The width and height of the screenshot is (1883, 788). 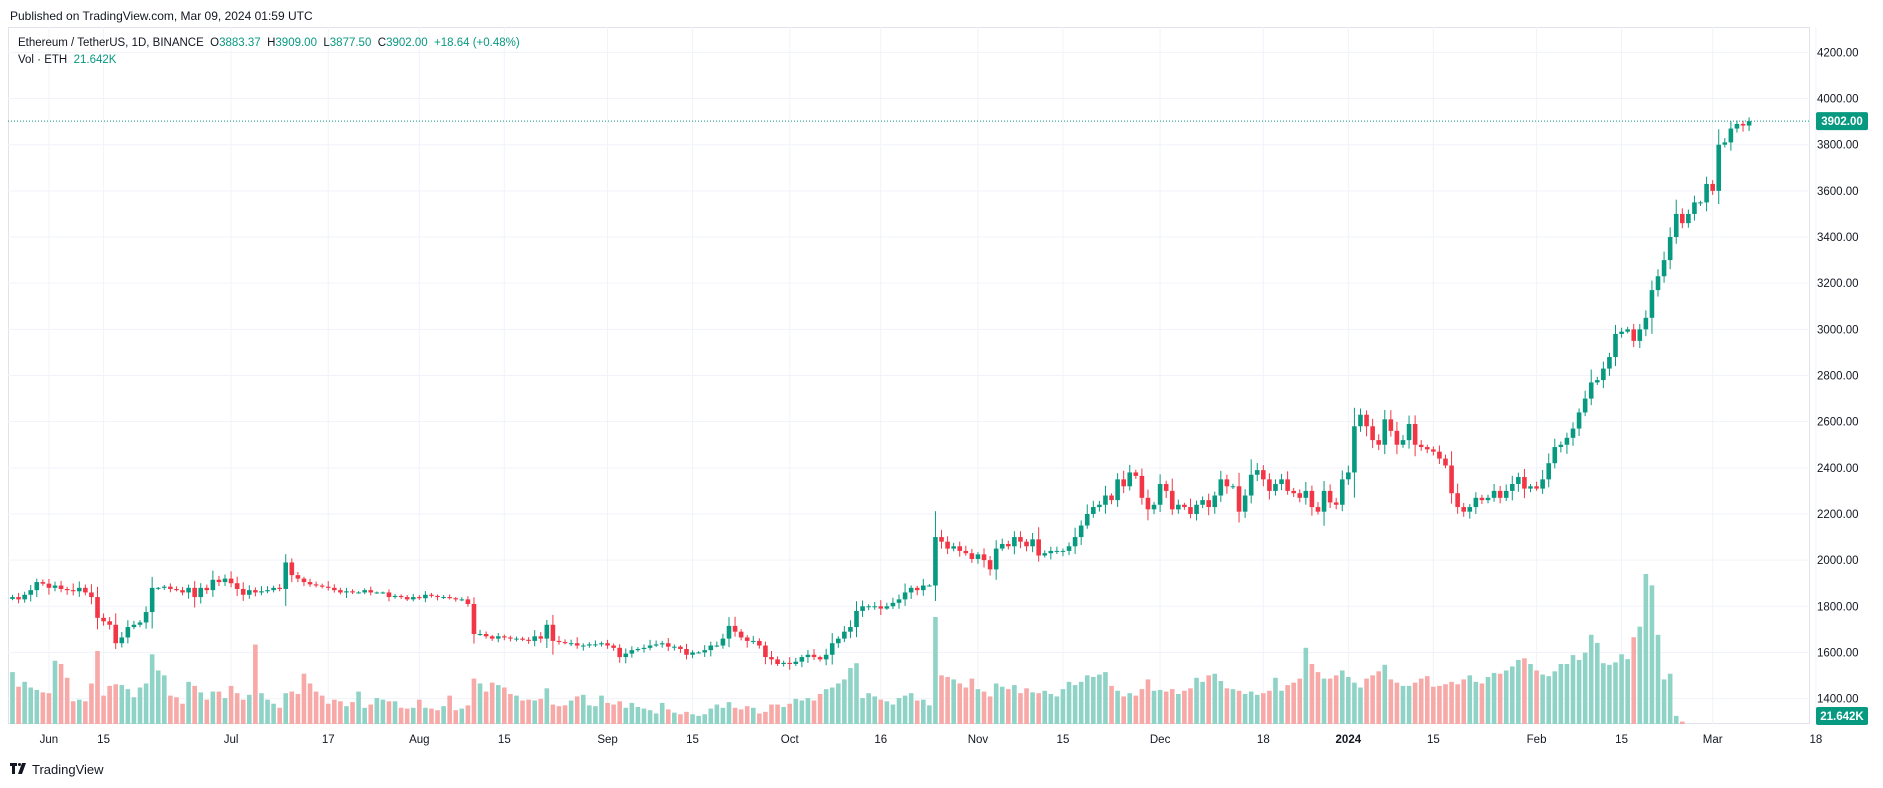 What do you see at coordinates (1838, 377) in the screenshot?
I see `price-tick-label: 2800.00` at bounding box center [1838, 377].